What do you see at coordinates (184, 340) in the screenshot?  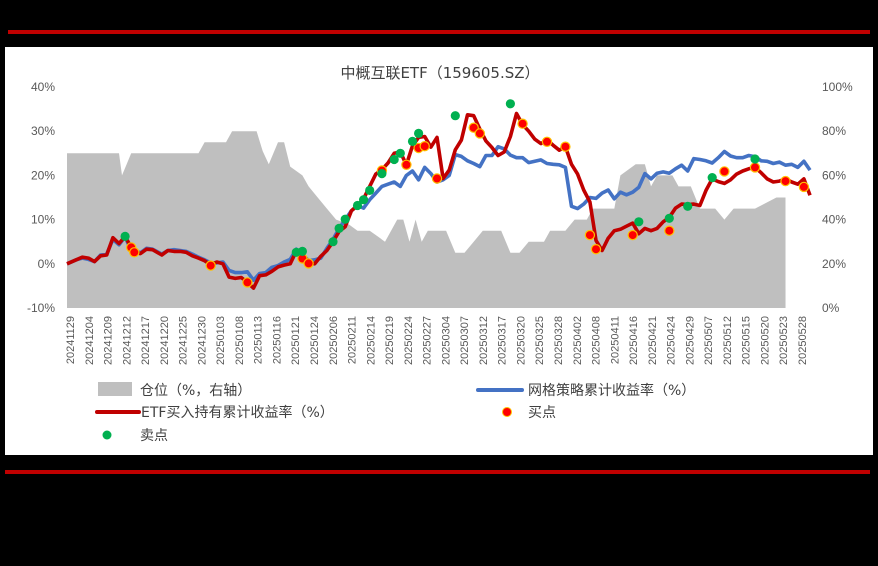 I see `x-axis-tick: 20241225` at bounding box center [184, 340].